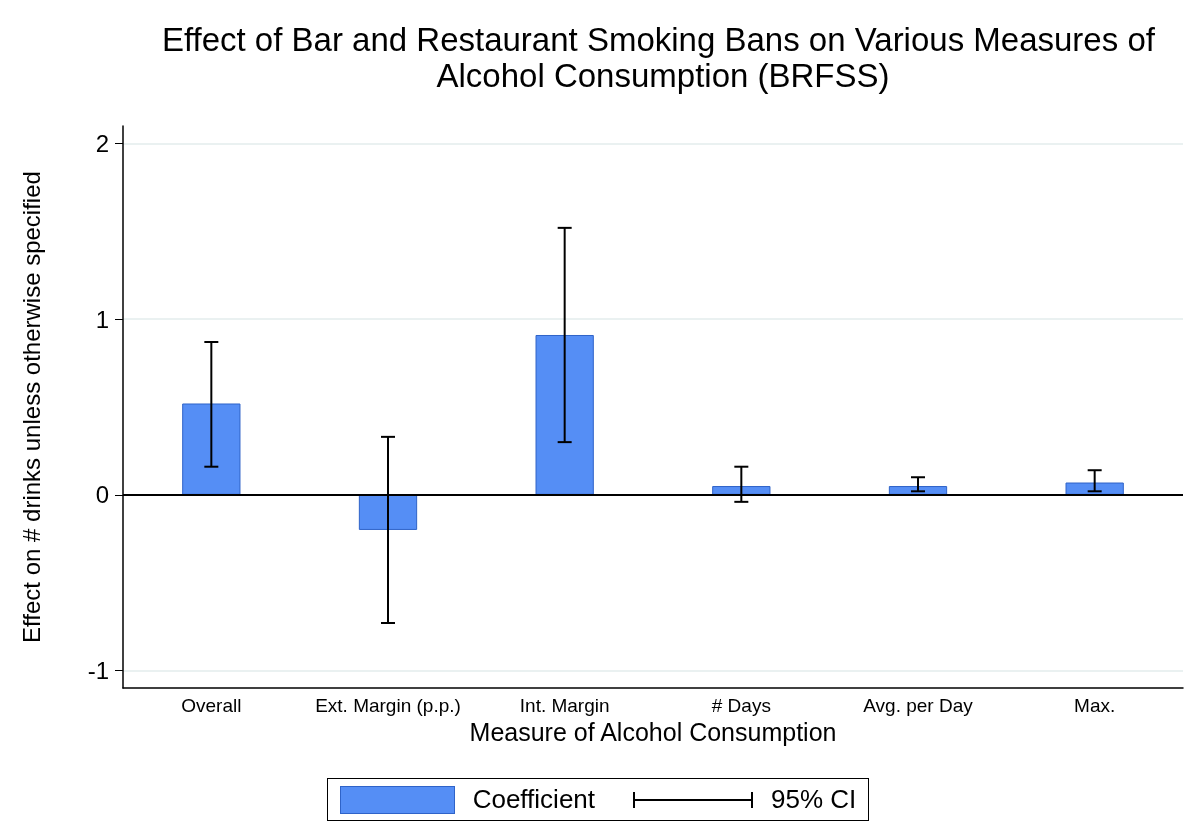 This screenshot has height=838, width=1196. Describe the element at coordinates (211, 705) in the screenshot. I see `x-tick-label: Overall` at that location.